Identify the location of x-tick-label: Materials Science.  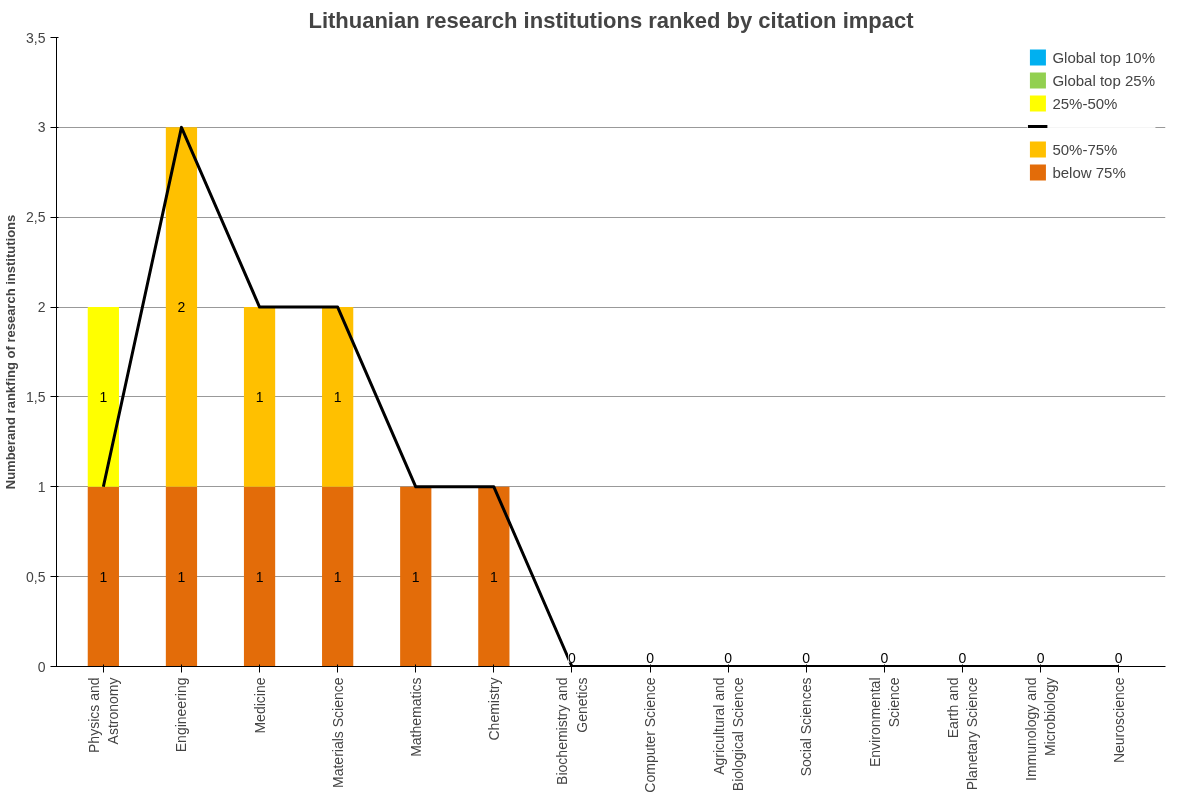
(337, 732).